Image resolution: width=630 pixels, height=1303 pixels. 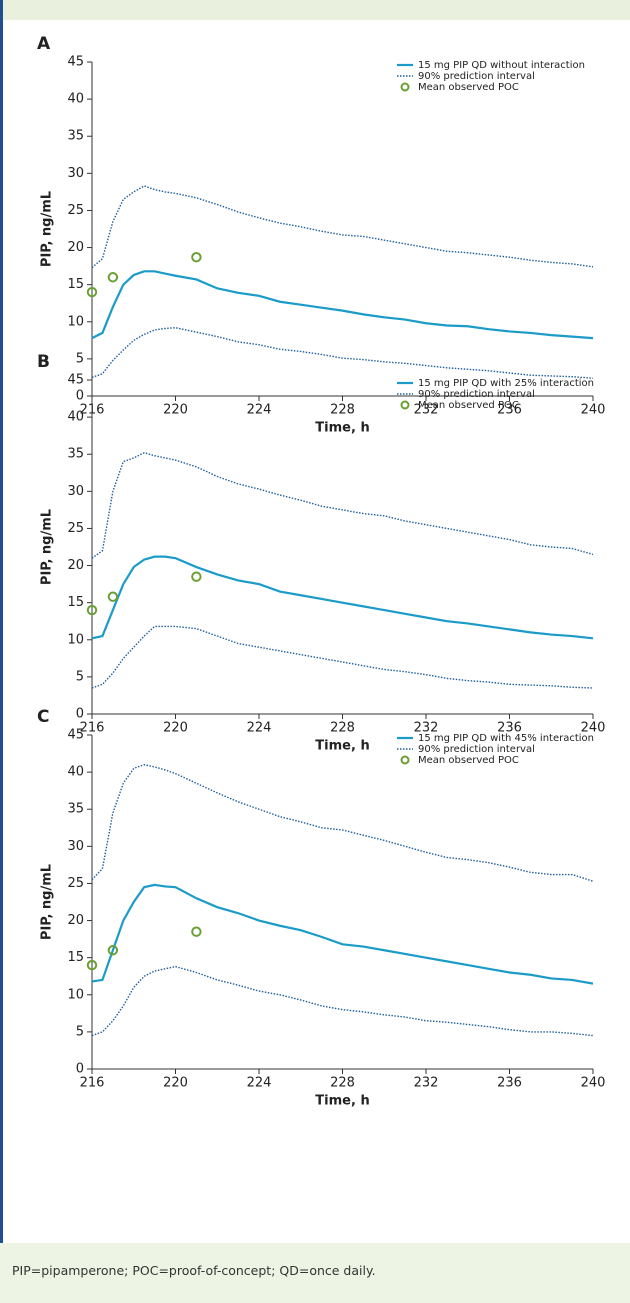 What do you see at coordinates (44, 44) in the screenshot?
I see `panel-label: A` at bounding box center [44, 44].